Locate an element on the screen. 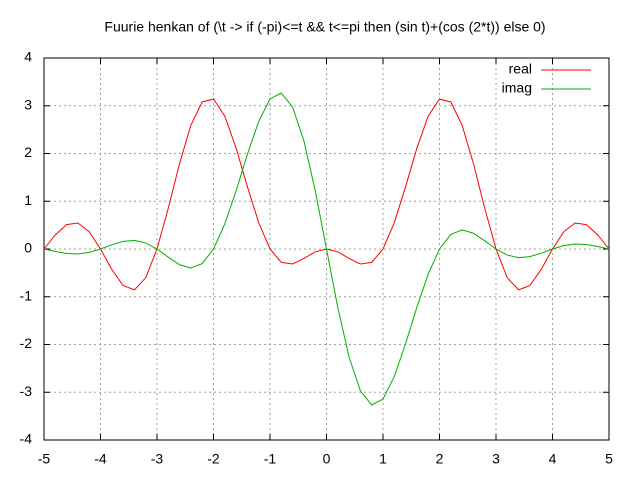 The image size is (640, 480). x-tick-label: 3 is located at coordinates (496, 459).